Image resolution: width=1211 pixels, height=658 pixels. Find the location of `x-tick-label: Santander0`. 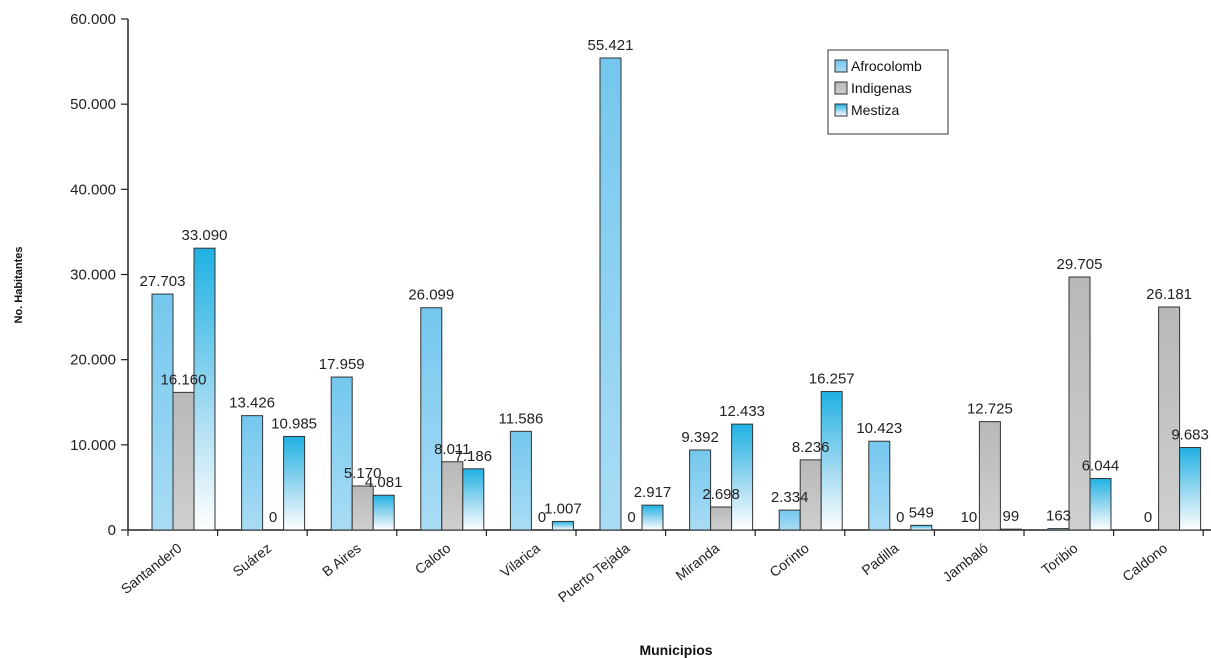

x-tick-label: Santander0 is located at coordinates (151, 568).